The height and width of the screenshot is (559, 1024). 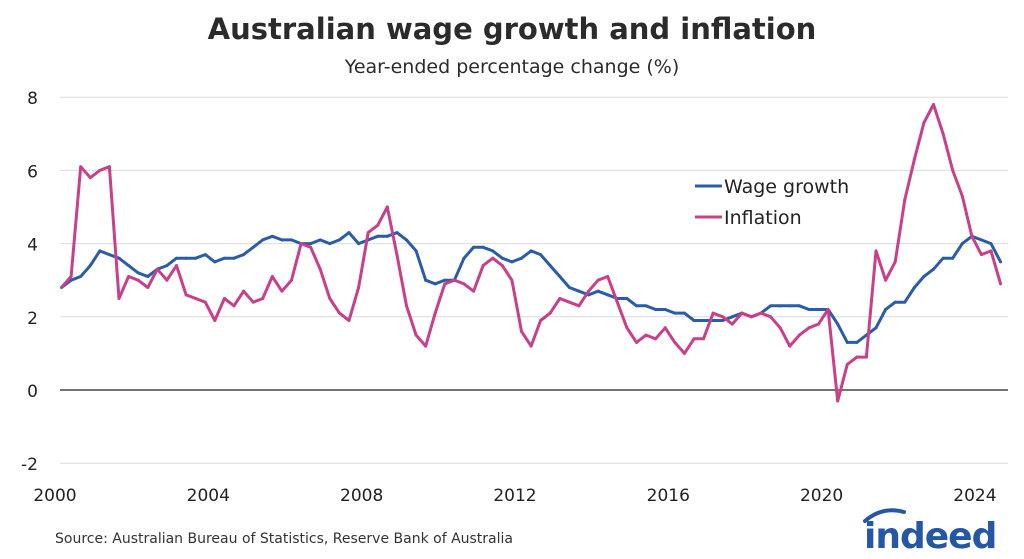 I want to click on x-tick-label: 2004, so click(x=208, y=496).